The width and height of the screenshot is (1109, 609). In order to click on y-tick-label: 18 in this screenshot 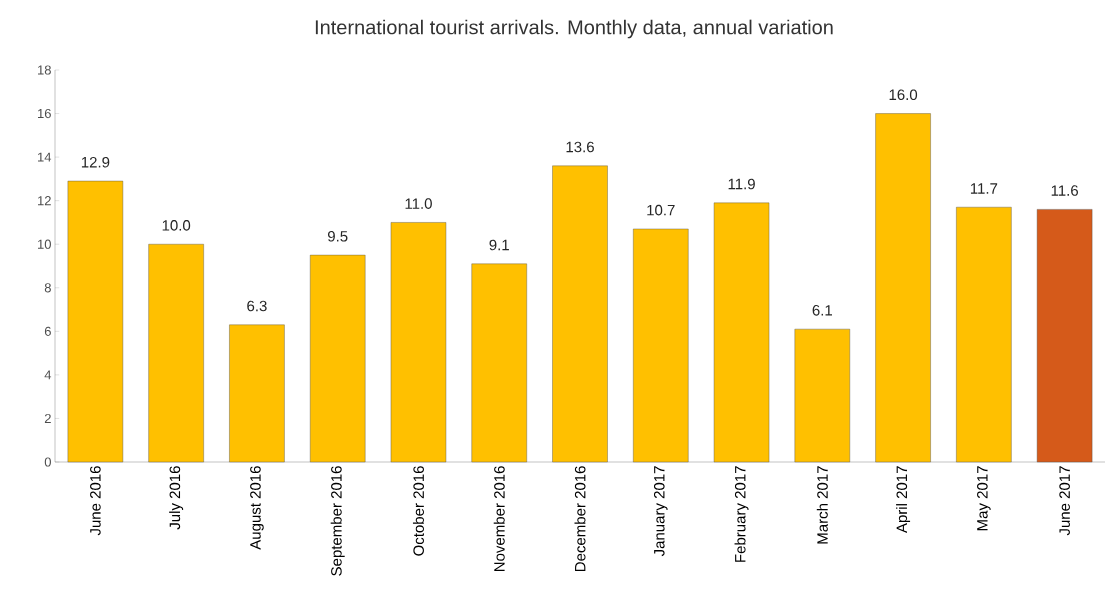, I will do `click(44, 70)`.